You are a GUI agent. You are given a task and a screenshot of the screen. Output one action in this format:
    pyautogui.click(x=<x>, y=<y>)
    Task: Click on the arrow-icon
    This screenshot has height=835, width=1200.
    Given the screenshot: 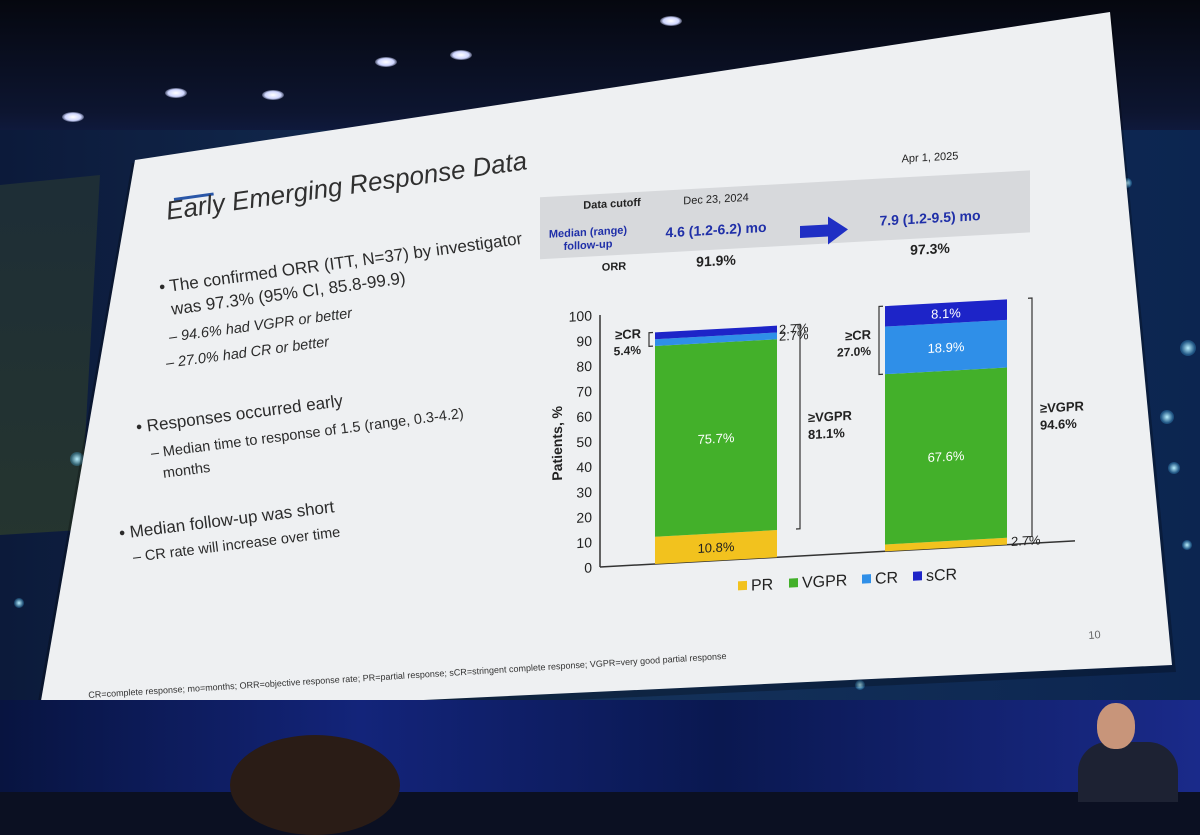 What is the action you would take?
    pyautogui.click(x=824, y=230)
    